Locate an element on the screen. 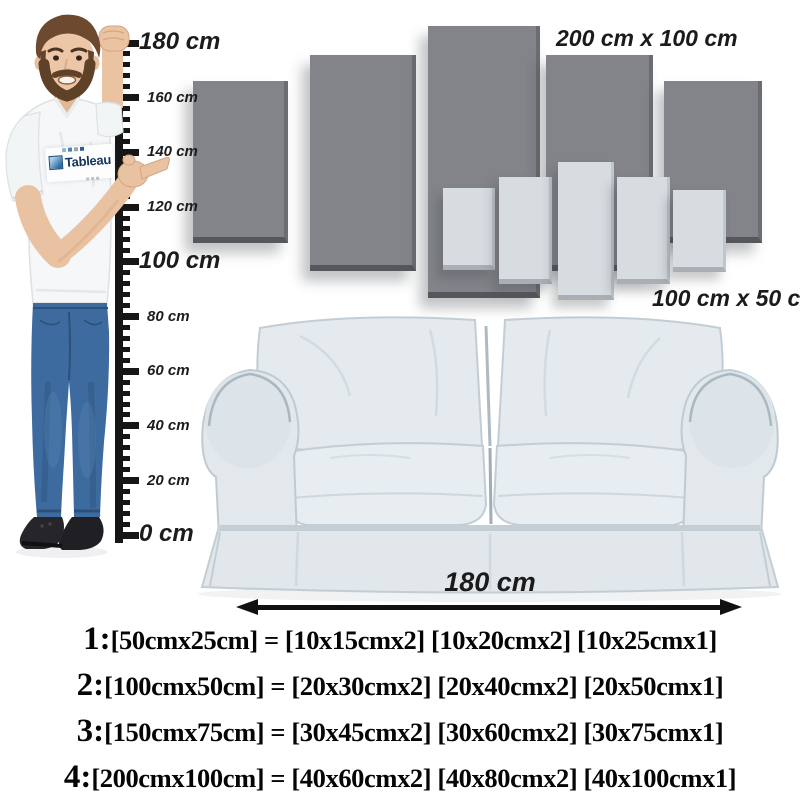 The image size is (800, 800). man-smile is located at coordinates (67, 80).